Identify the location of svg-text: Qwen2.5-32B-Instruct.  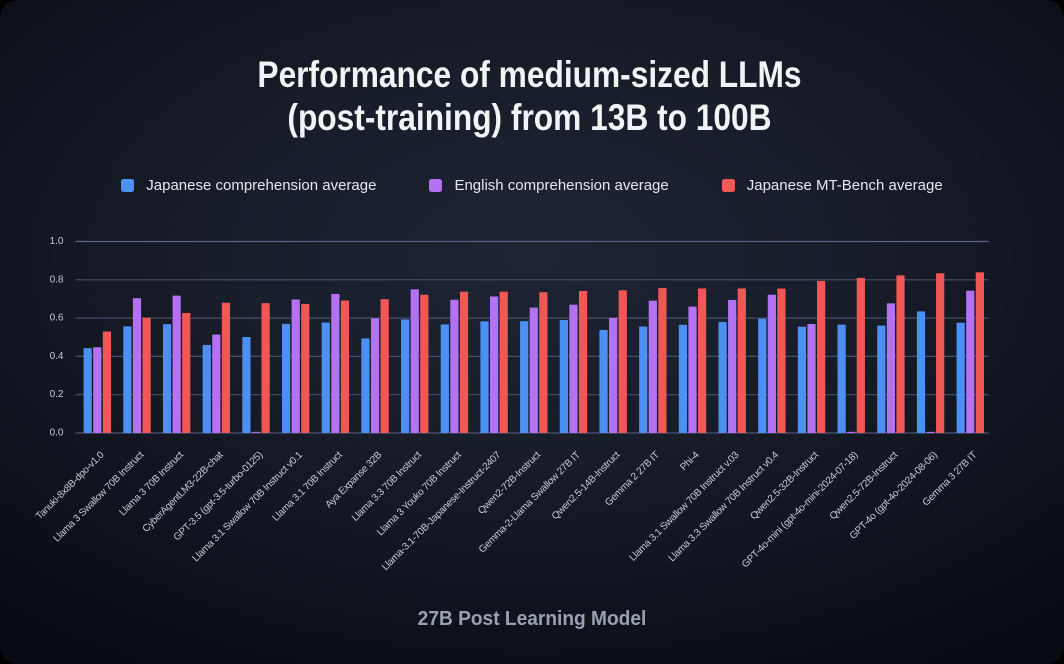
(784, 485).